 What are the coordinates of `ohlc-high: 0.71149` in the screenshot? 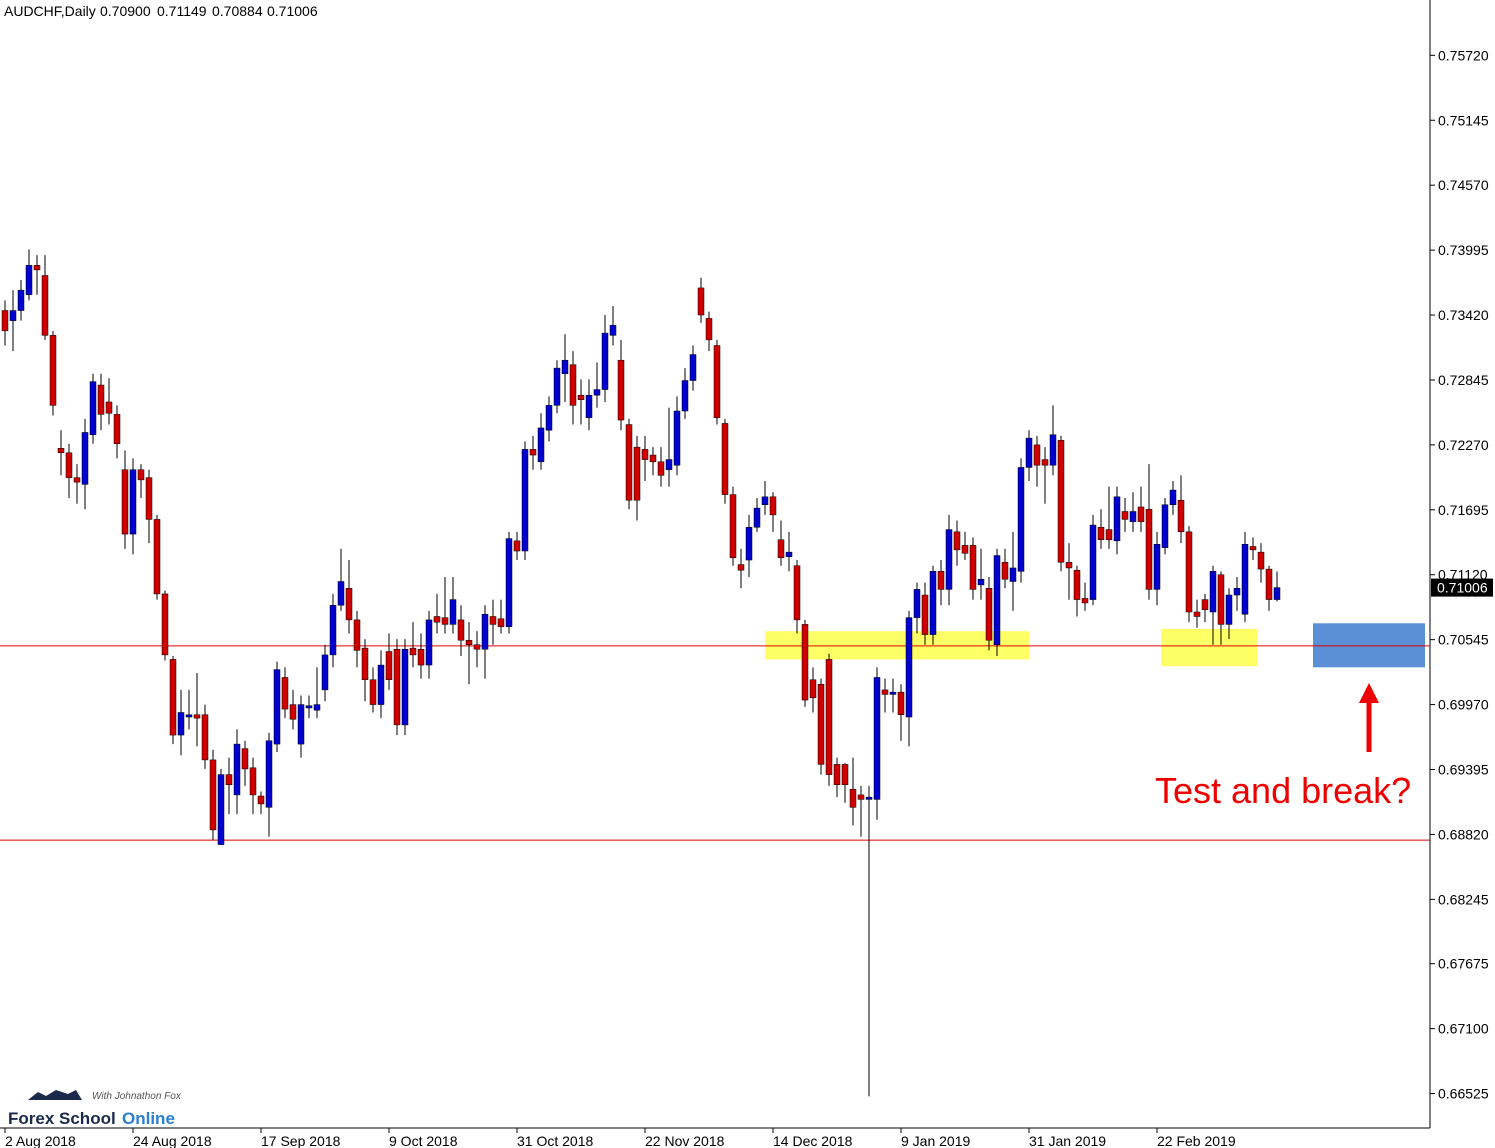 It's located at (182, 11).